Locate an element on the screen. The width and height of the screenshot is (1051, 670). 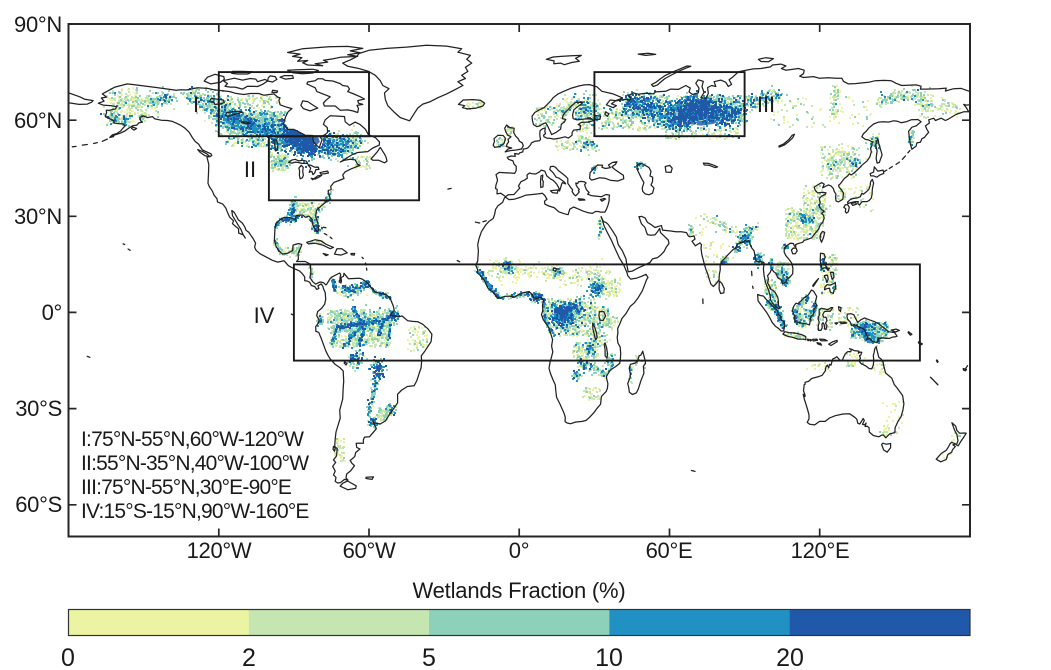
svg-text: II:55°N-35°N,40°W-100°W is located at coordinates (195, 463).